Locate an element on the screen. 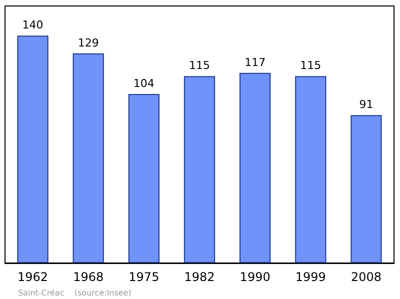  data-label: 129 is located at coordinates (88, 43).